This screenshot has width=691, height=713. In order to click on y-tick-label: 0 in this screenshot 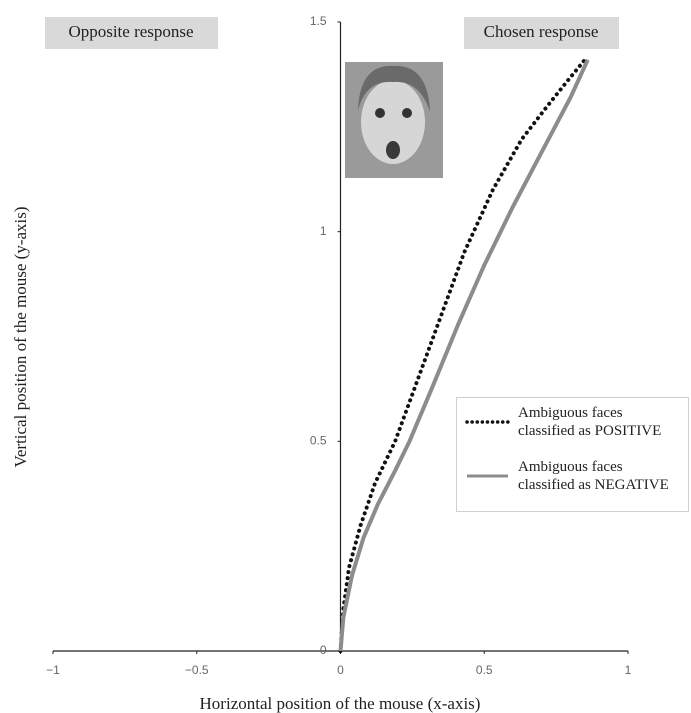, I will do `click(323, 650)`.